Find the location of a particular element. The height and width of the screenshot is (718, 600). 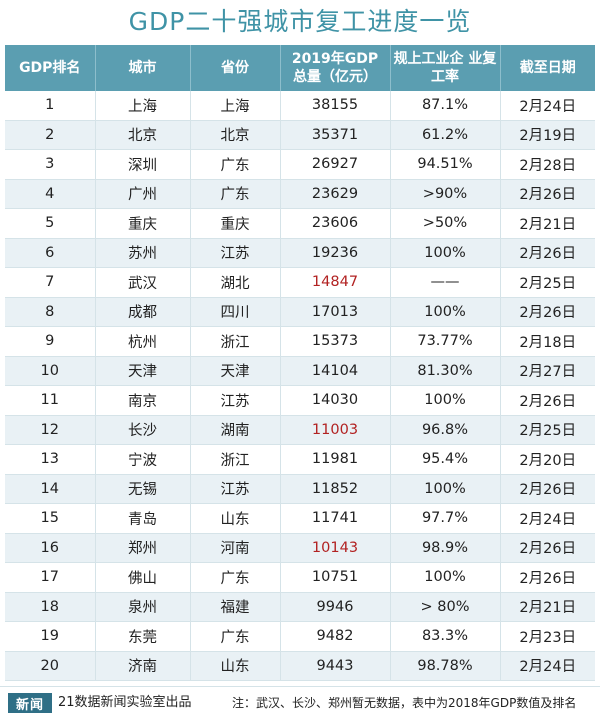

rank-cell: 17 is located at coordinates (50, 577).